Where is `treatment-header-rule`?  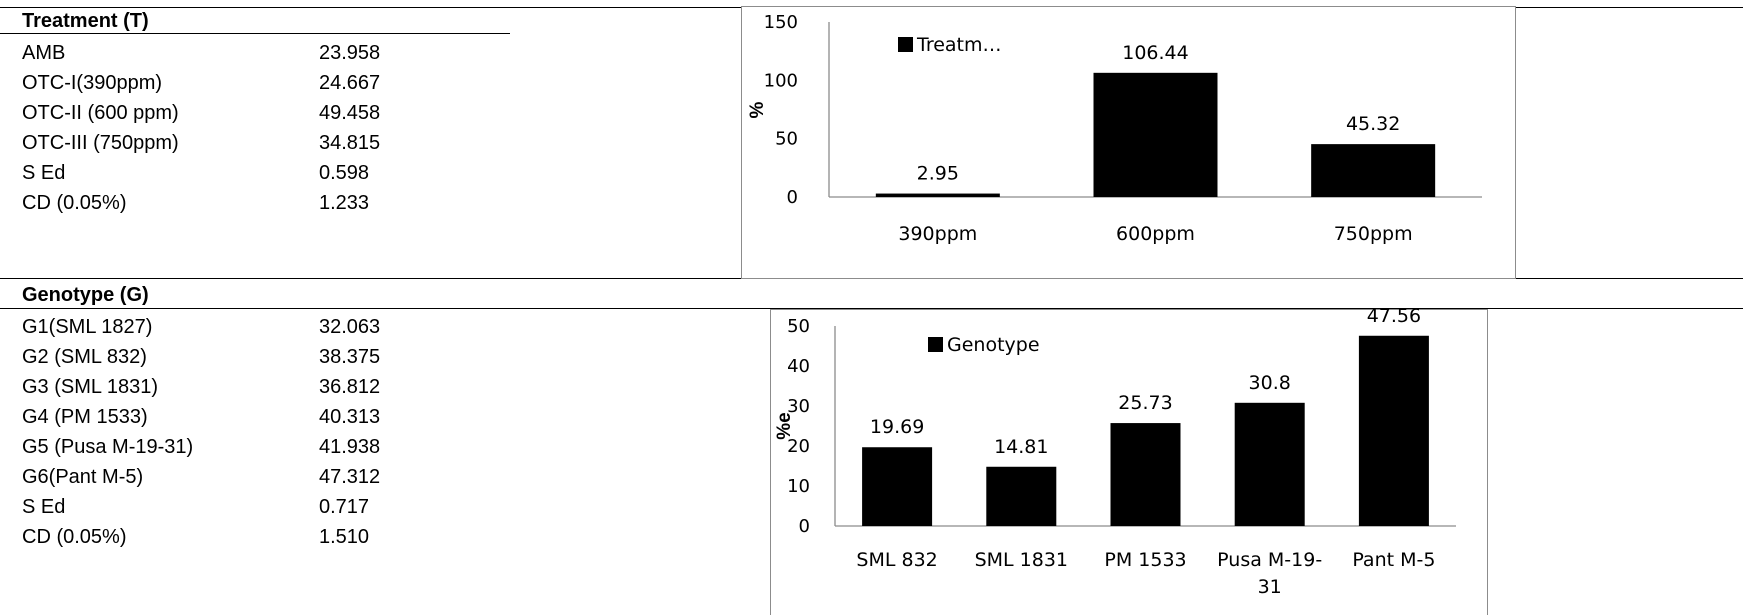
treatment-header-rule is located at coordinates (255, 33).